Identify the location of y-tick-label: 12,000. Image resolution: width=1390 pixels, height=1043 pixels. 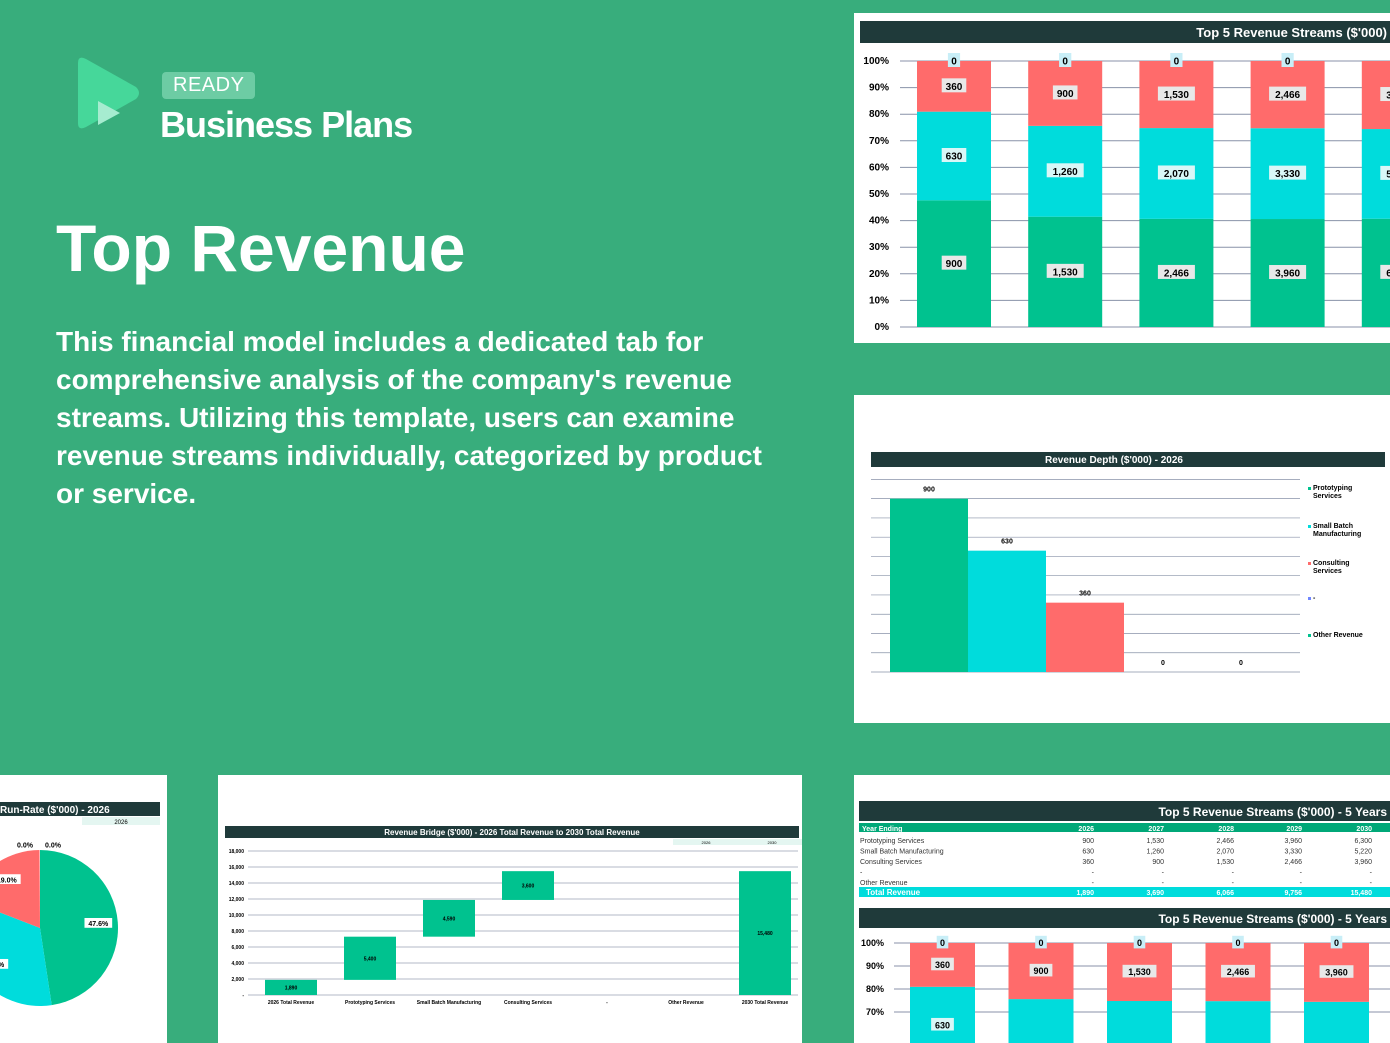
(237, 900).